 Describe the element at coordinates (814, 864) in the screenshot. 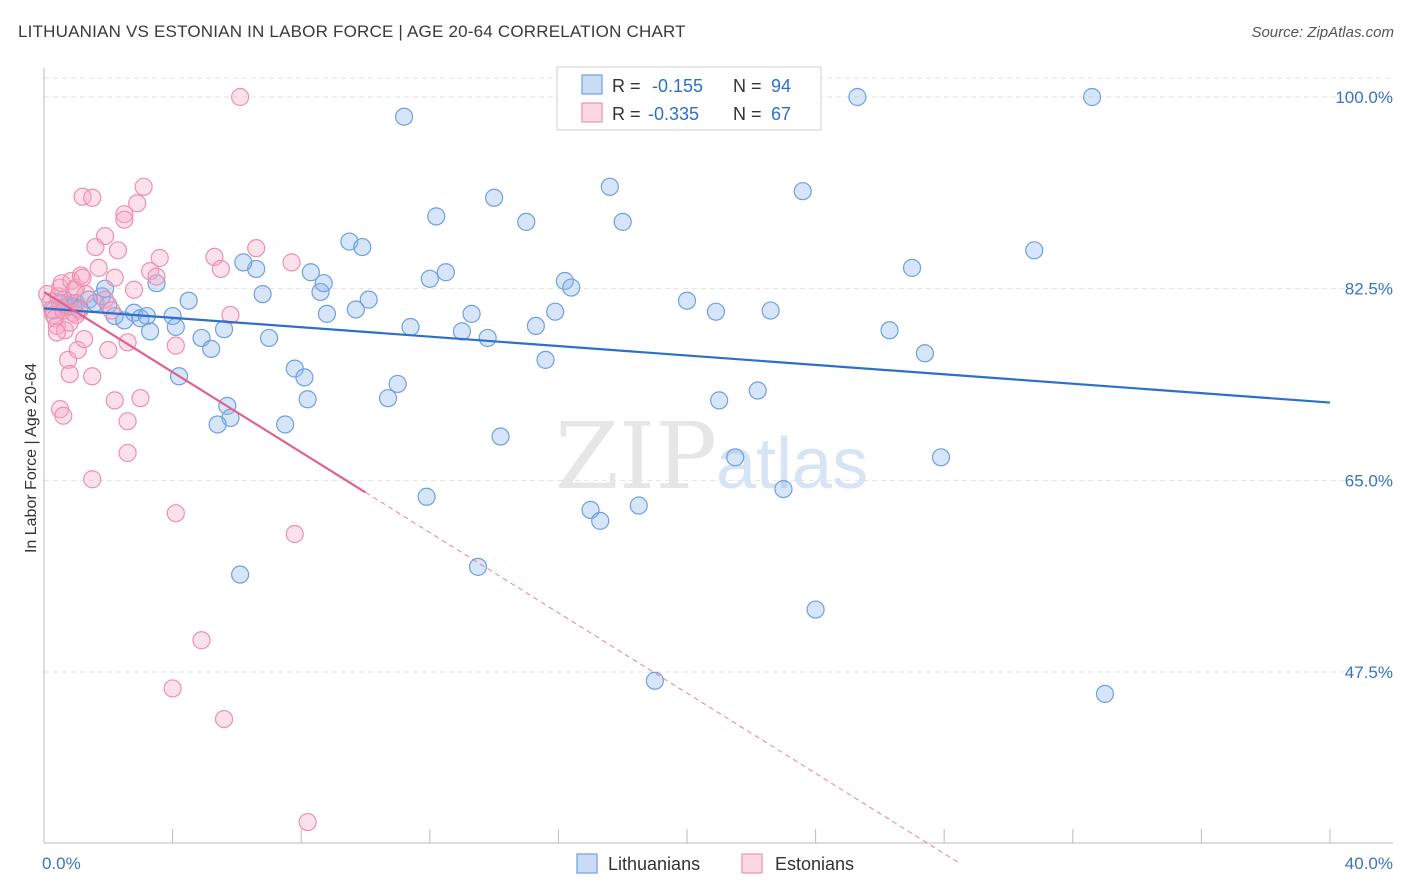

I see `bottom-legend-estonians: Estonians` at that location.